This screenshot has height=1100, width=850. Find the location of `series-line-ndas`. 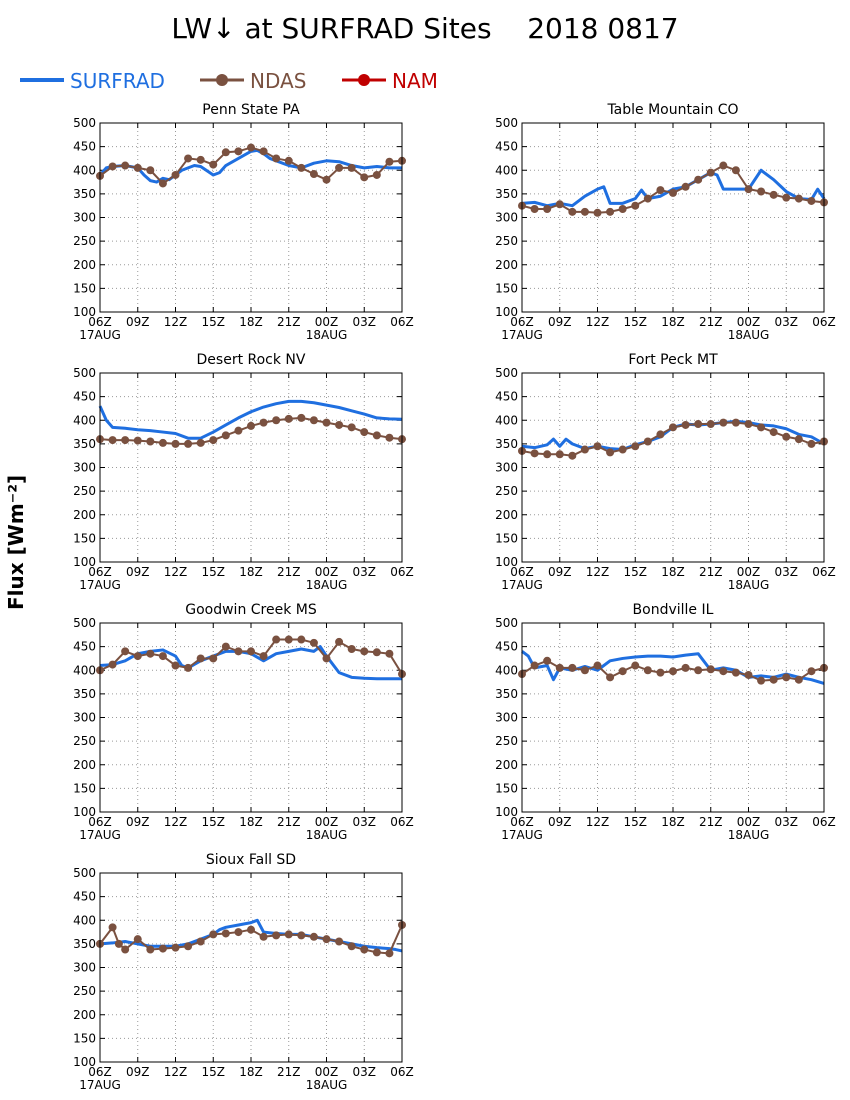

series-line-ndas is located at coordinates (251, 656).